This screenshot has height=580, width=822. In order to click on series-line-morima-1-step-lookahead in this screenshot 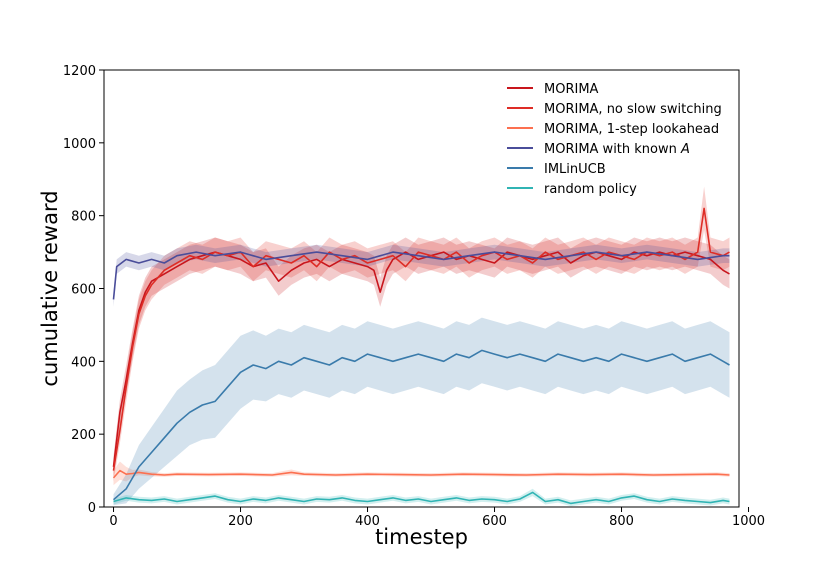, I will do `click(421, 474)`.